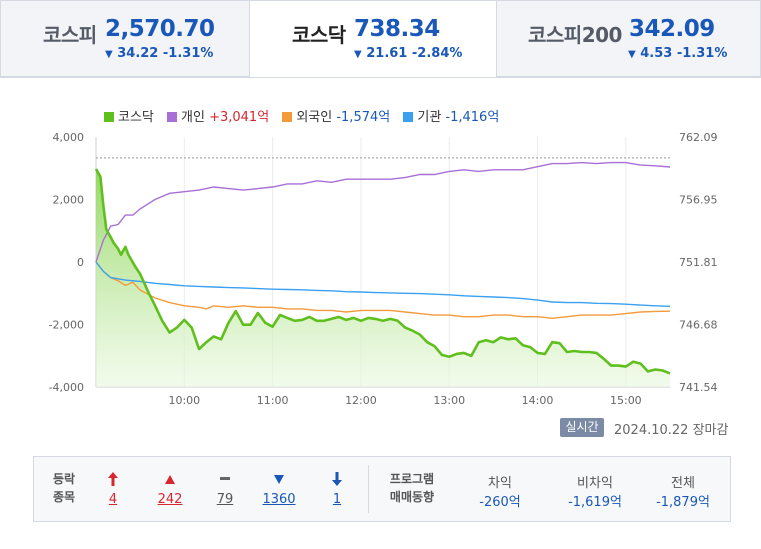 The width and height of the screenshot is (761, 549). What do you see at coordinates (225, 479) in the screenshot?
I see `dash-icon` at bounding box center [225, 479].